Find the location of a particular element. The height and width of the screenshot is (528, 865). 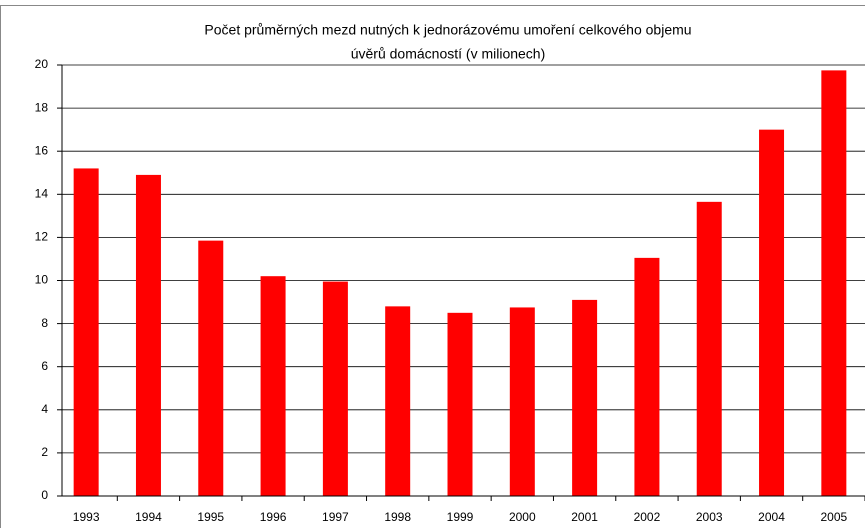

y-tick-label: 0 is located at coordinates (44, 495).